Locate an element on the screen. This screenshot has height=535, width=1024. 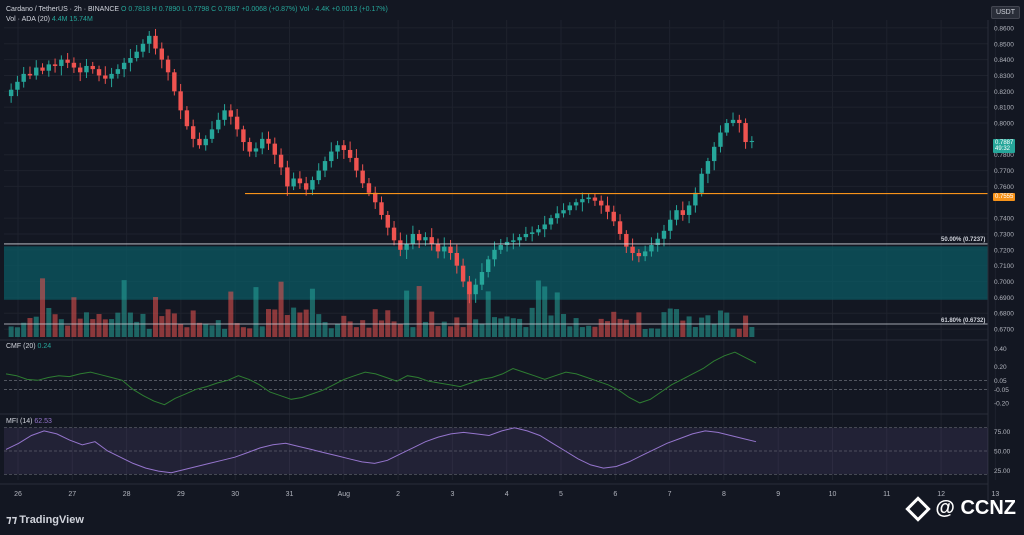
ccnz-watermark: @ CCNZ is located at coordinates (960, 508).